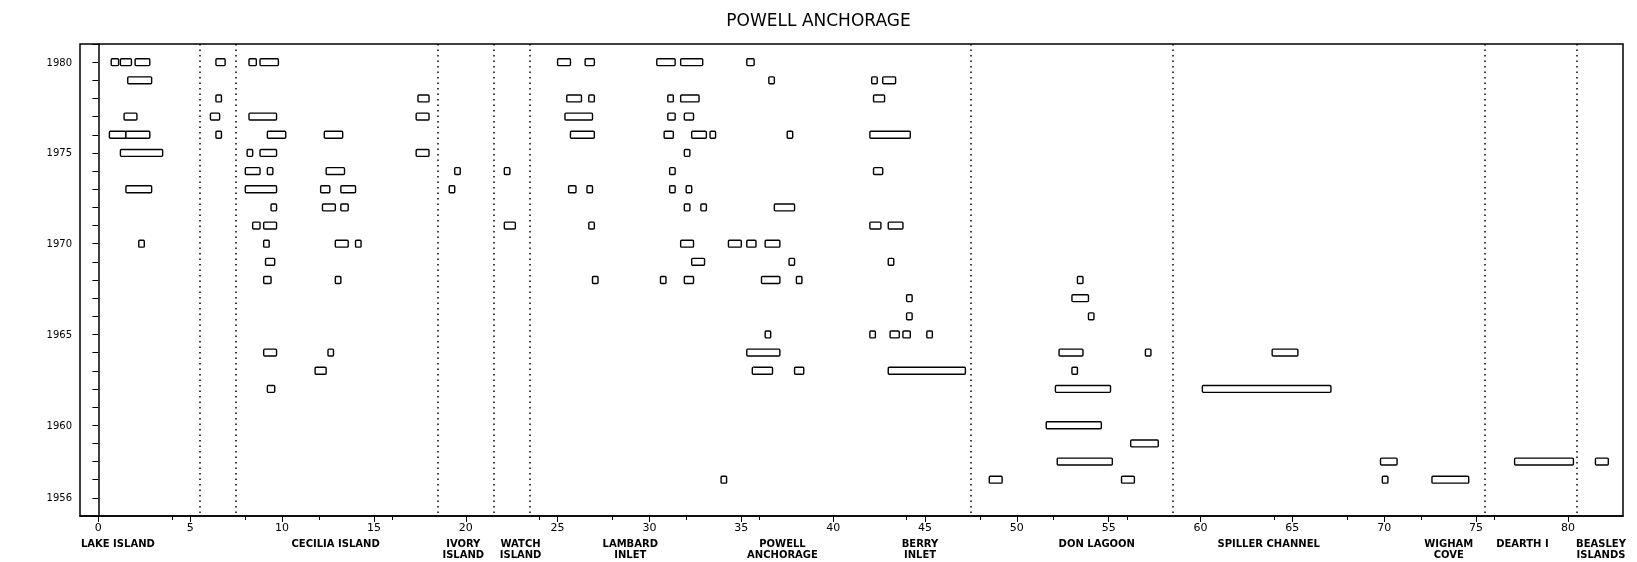 The height and width of the screenshot is (562, 1637). I want to click on text: DEARTH I, so click(1522, 543).